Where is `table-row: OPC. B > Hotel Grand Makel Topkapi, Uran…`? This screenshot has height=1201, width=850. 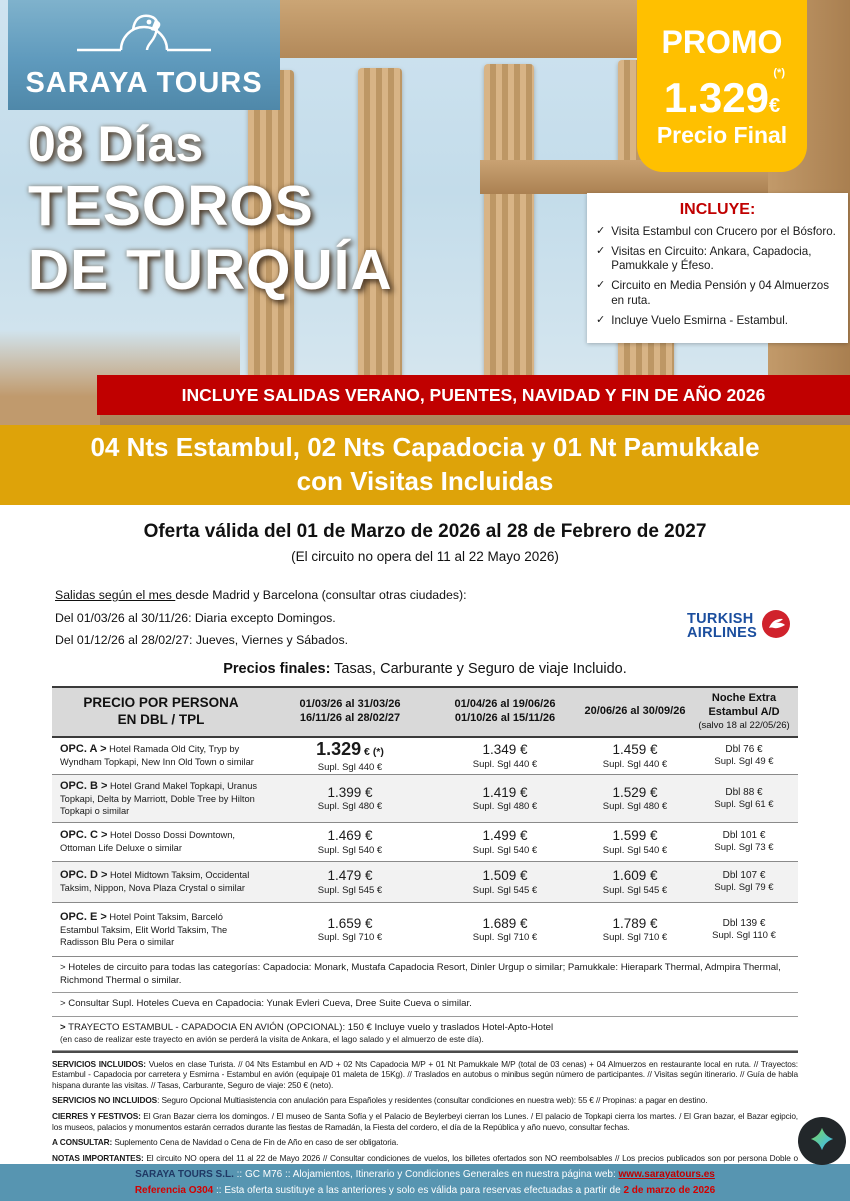
table-row: OPC. B > Hotel Grand Makel Topkapi, Uran… is located at coordinates (425, 799).